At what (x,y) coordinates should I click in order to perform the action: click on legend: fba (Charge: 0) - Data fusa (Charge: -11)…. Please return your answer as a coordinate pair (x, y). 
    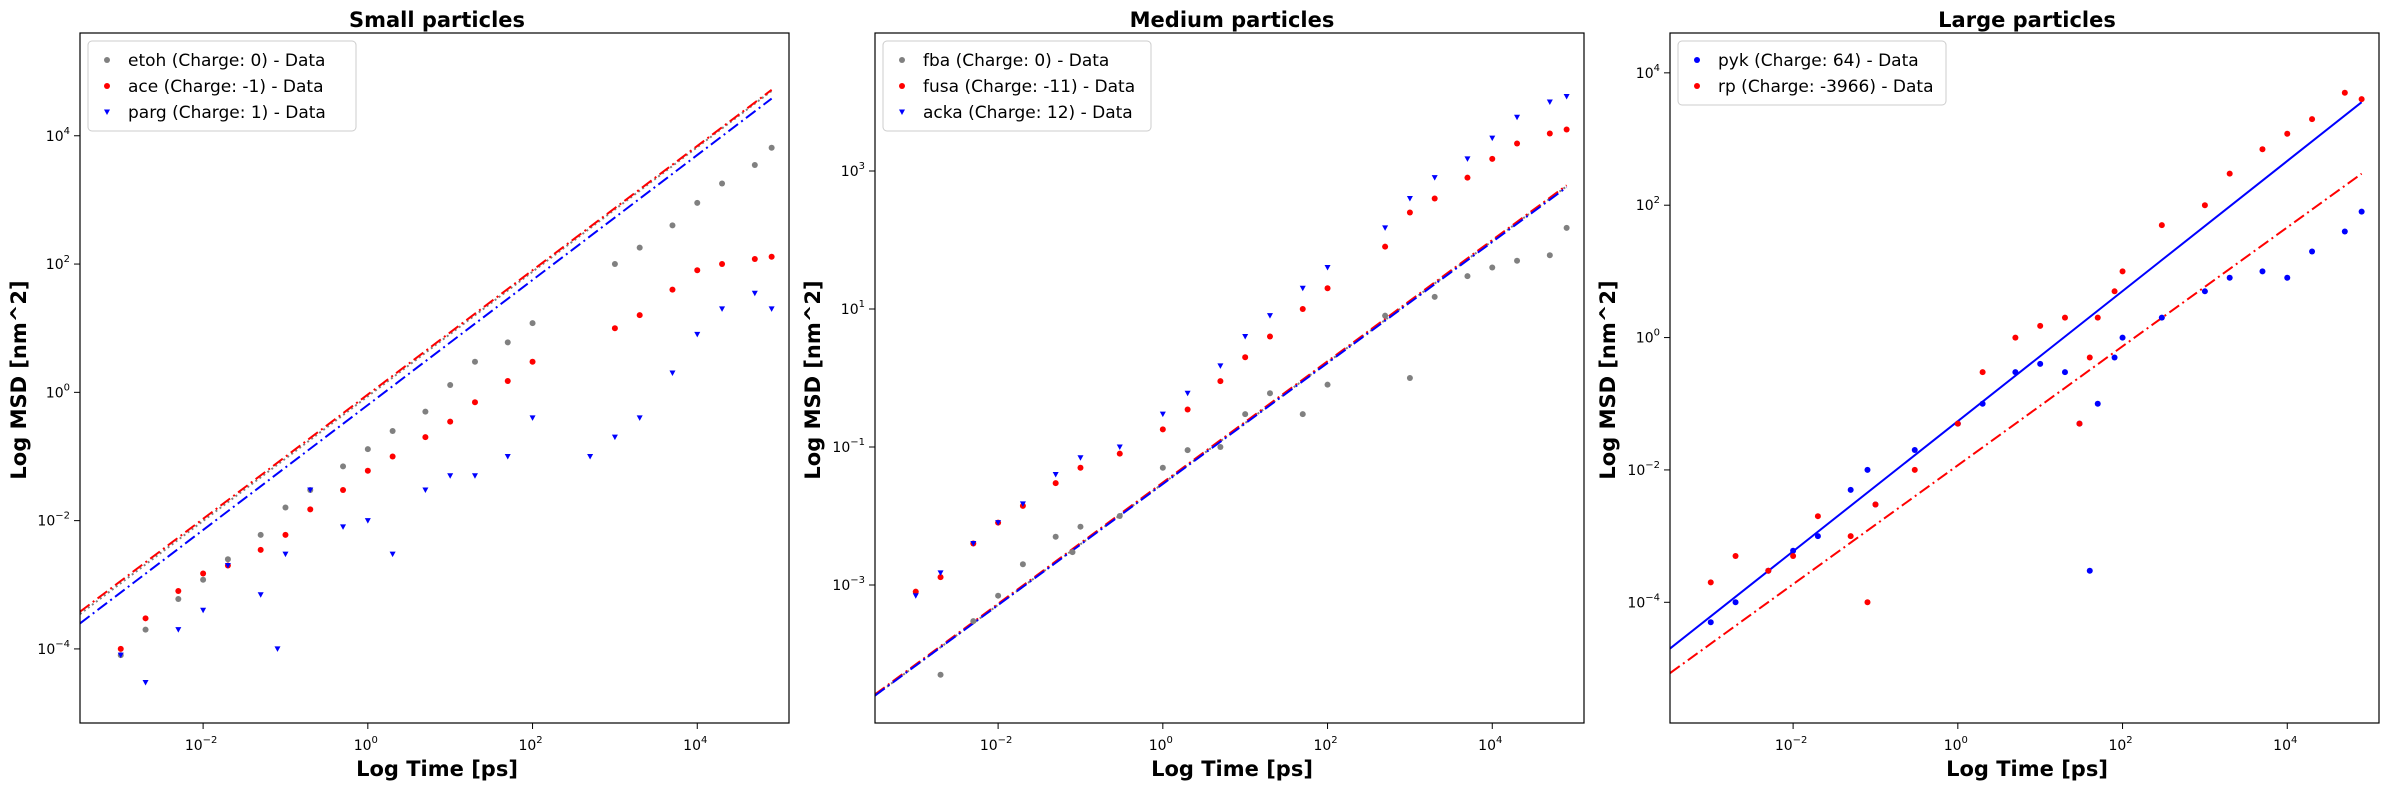
    Looking at the image, I should click on (1017, 86).